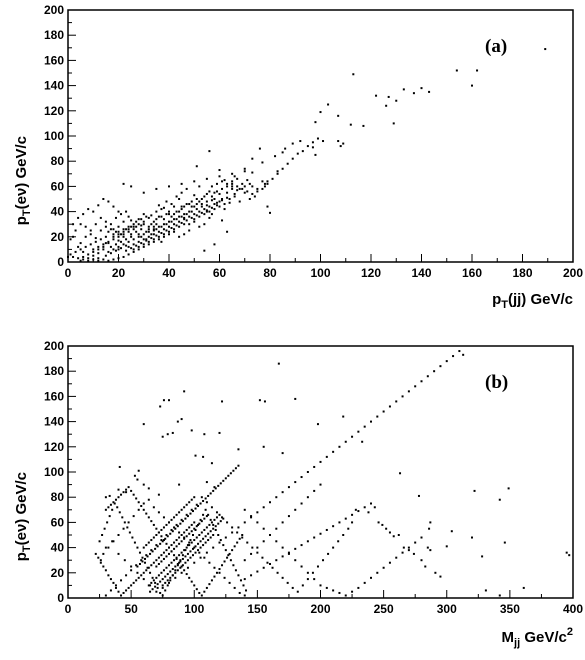 The width and height of the screenshot is (585, 660). What do you see at coordinates (257, 609) in the screenshot?
I see `x-tick-label-b: 150` at bounding box center [257, 609].